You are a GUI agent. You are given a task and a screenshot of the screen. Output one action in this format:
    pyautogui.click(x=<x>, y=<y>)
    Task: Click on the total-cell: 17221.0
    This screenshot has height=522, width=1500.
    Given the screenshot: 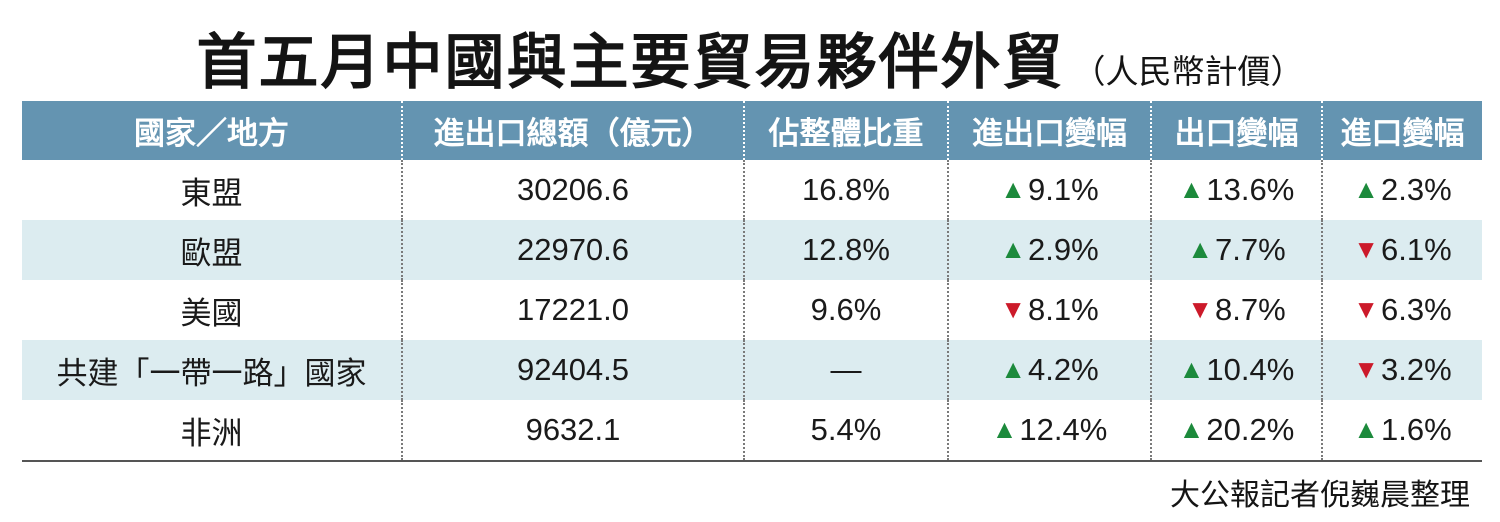 What is the action you would take?
    pyautogui.click(x=572, y=310)
    